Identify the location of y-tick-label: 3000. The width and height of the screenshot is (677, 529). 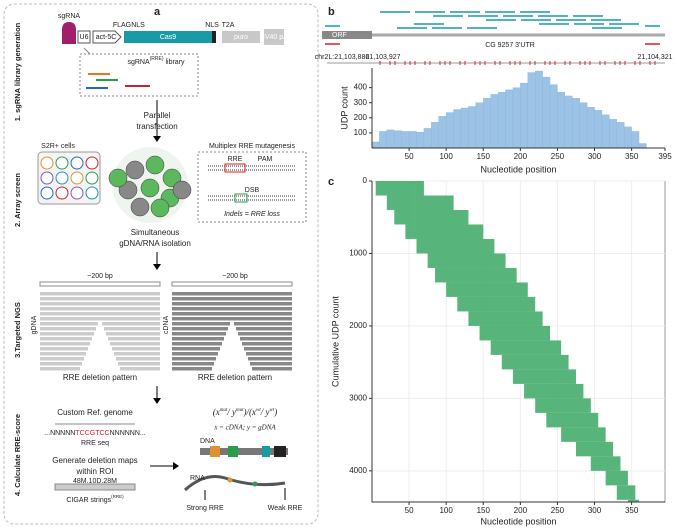
(358, 397).